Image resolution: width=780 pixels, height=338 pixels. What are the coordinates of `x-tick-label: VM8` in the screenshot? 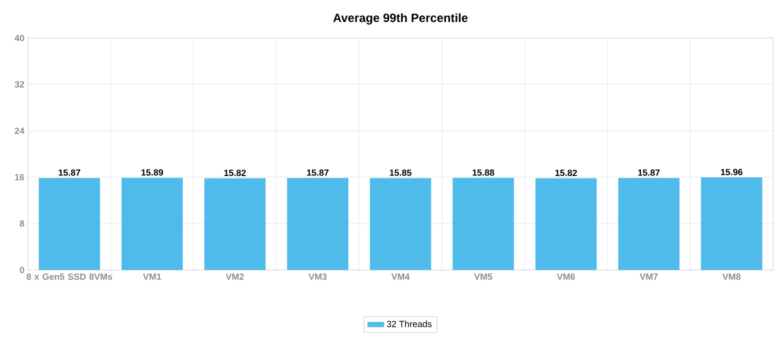 It's located at (731, 277).